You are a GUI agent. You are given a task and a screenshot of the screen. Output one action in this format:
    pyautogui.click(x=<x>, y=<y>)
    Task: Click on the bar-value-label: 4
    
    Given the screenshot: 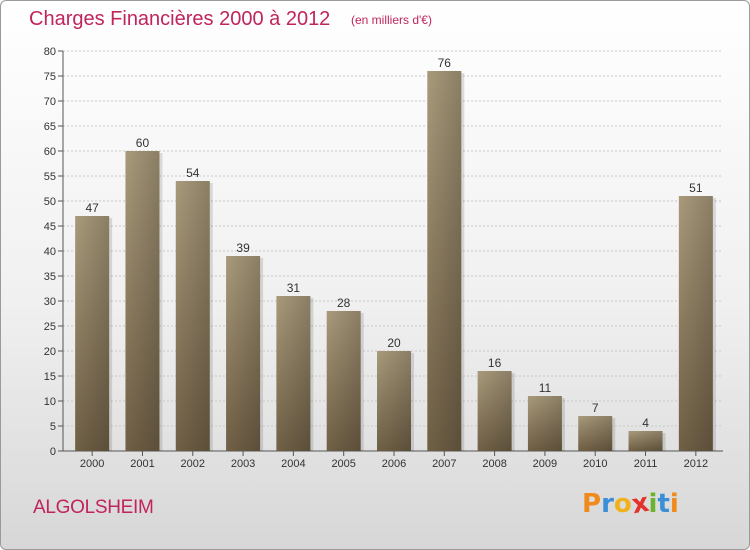 What is the action you would take?
    pyautogui.click(x=645, y=423)
    